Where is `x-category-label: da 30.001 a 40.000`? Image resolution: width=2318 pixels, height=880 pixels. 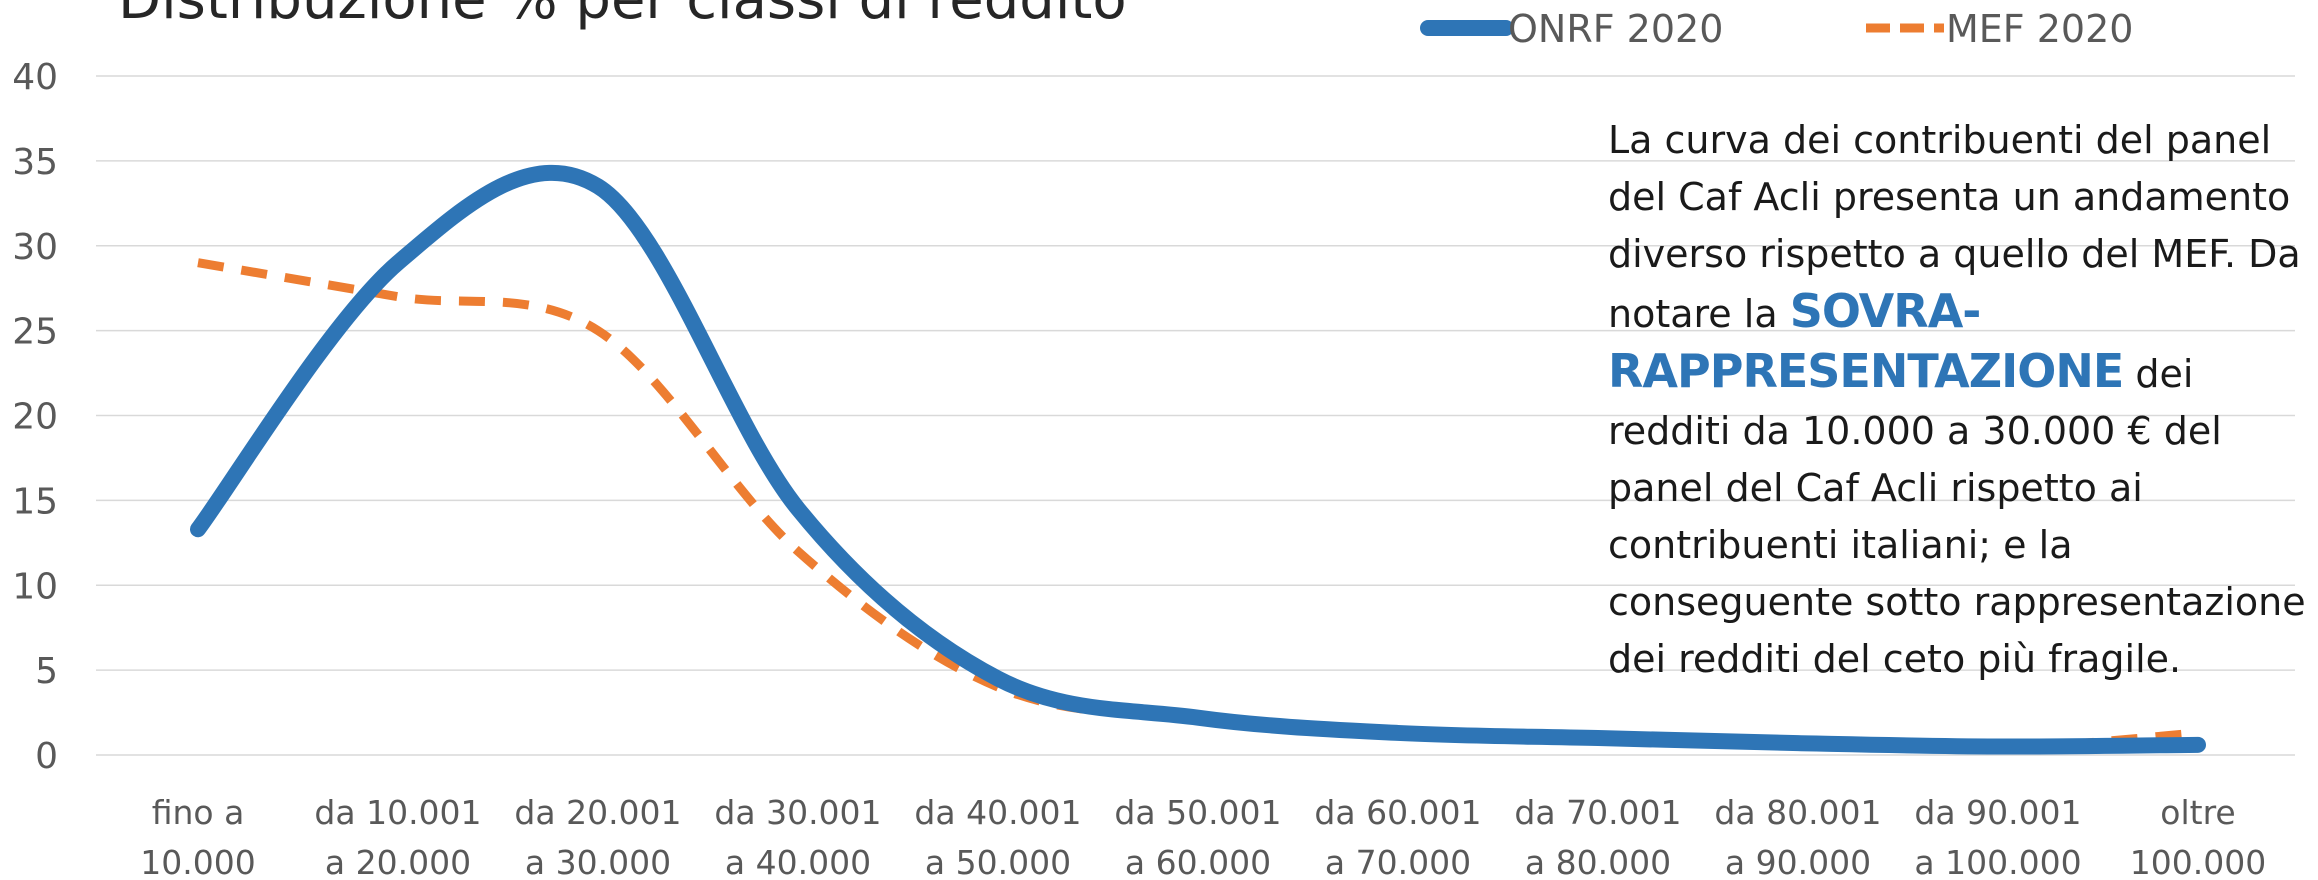 x-category-label: da 30.001 a 40.000 is located at coordinates (797, 836).